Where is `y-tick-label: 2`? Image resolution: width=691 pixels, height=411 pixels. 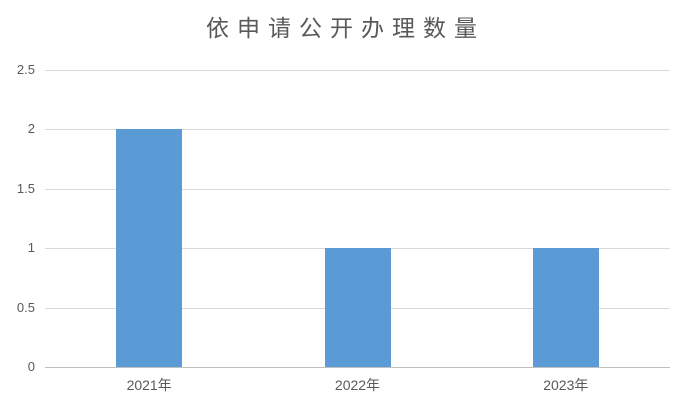 y-tick-label: 2 is located at coordinates (31, 129).